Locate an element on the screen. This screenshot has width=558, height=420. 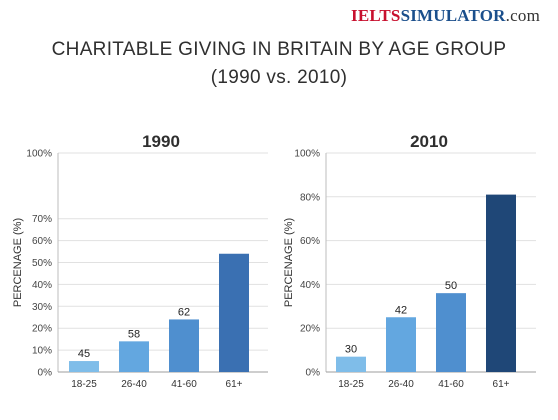
logo-part-simulator: SIMULATOR is located at coordinates (453, 15).